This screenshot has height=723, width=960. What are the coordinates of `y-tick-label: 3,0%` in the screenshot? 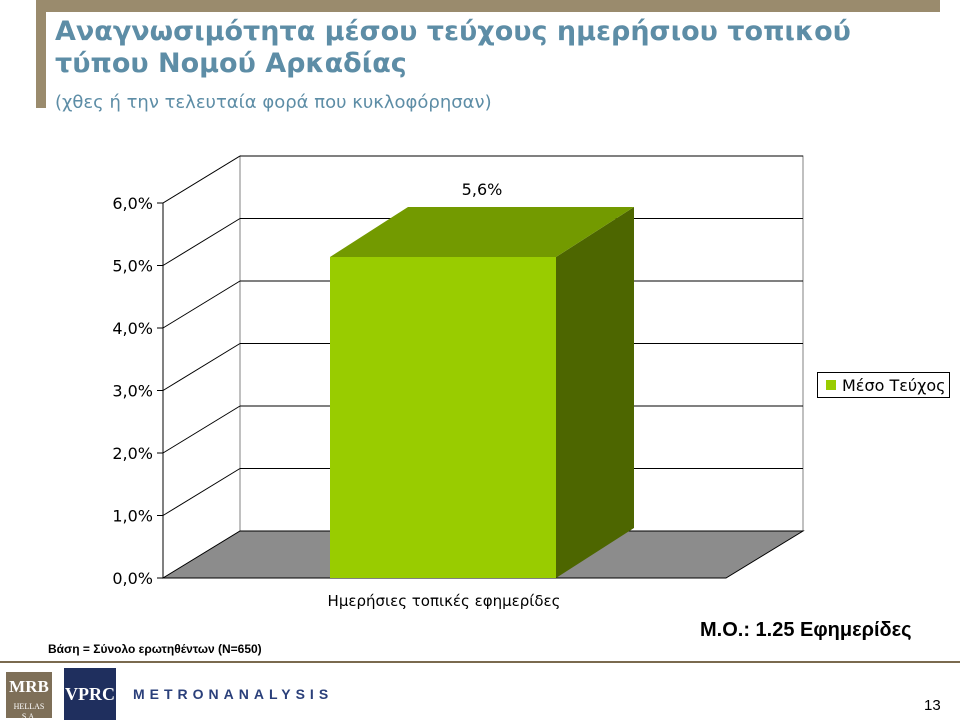 It's located at (132, 391).